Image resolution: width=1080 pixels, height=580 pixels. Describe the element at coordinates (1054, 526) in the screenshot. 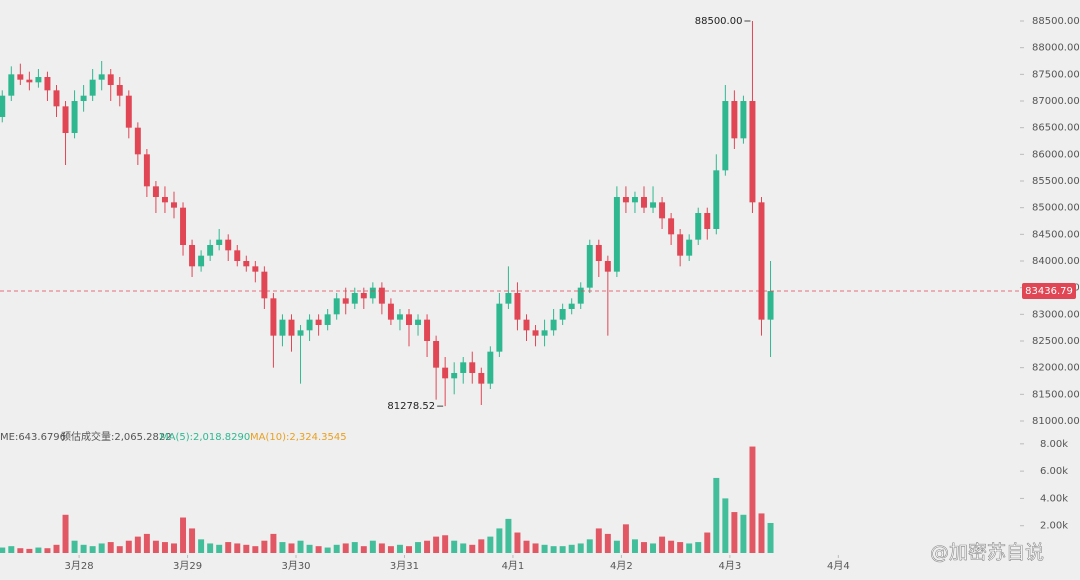

I see `y2-tick-label: 2.00k` at that location.